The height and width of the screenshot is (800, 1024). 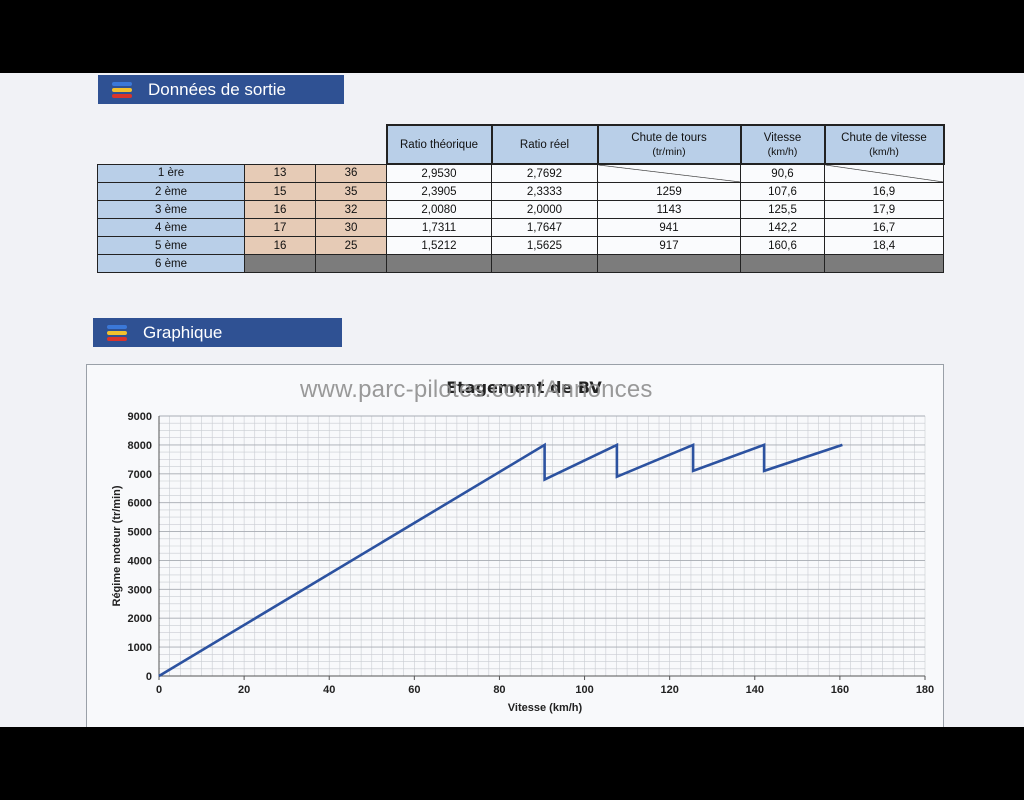 I want to click on chute-vitesse-cell: 16,7, so click(x=884, y=227).